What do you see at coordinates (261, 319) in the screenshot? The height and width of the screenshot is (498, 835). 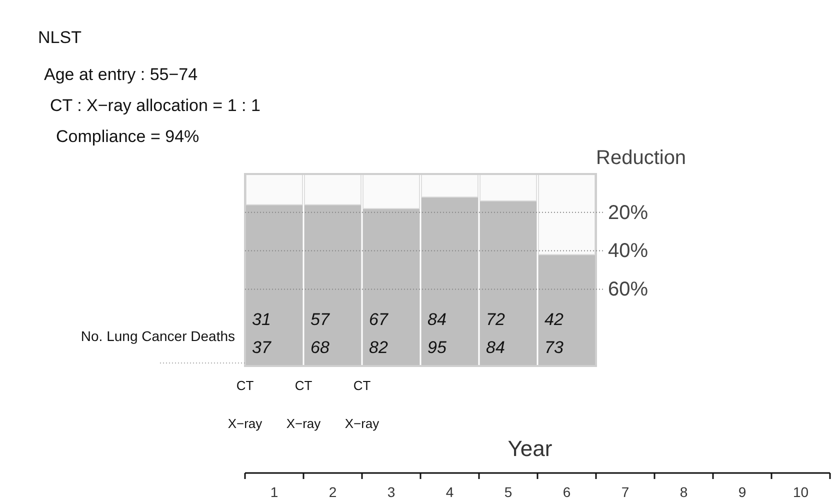 I see `annotation: 31` at bounding box center [261, 319].